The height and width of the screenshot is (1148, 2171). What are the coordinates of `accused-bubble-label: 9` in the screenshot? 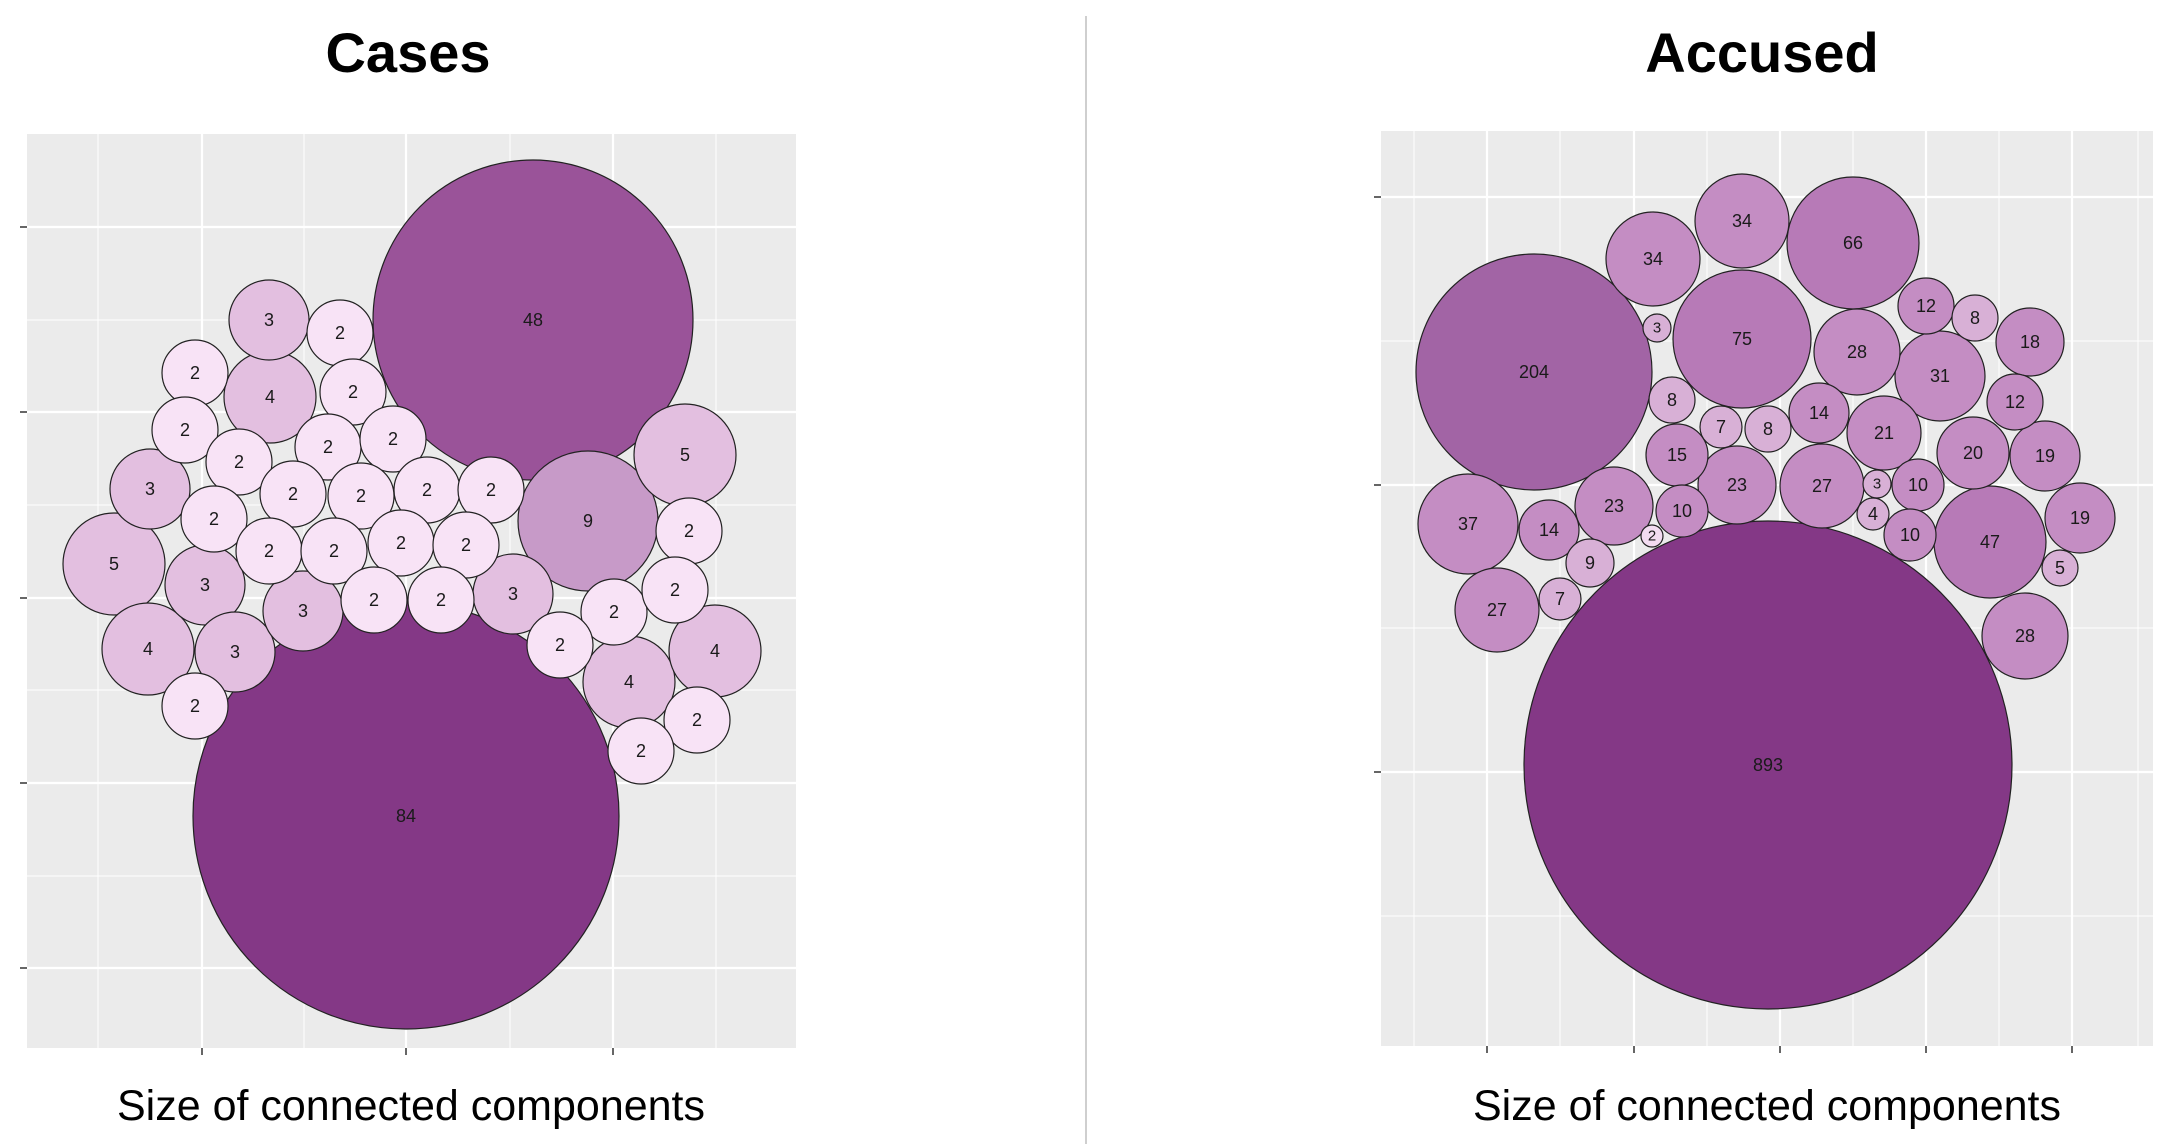 It's located at (1590, 563).